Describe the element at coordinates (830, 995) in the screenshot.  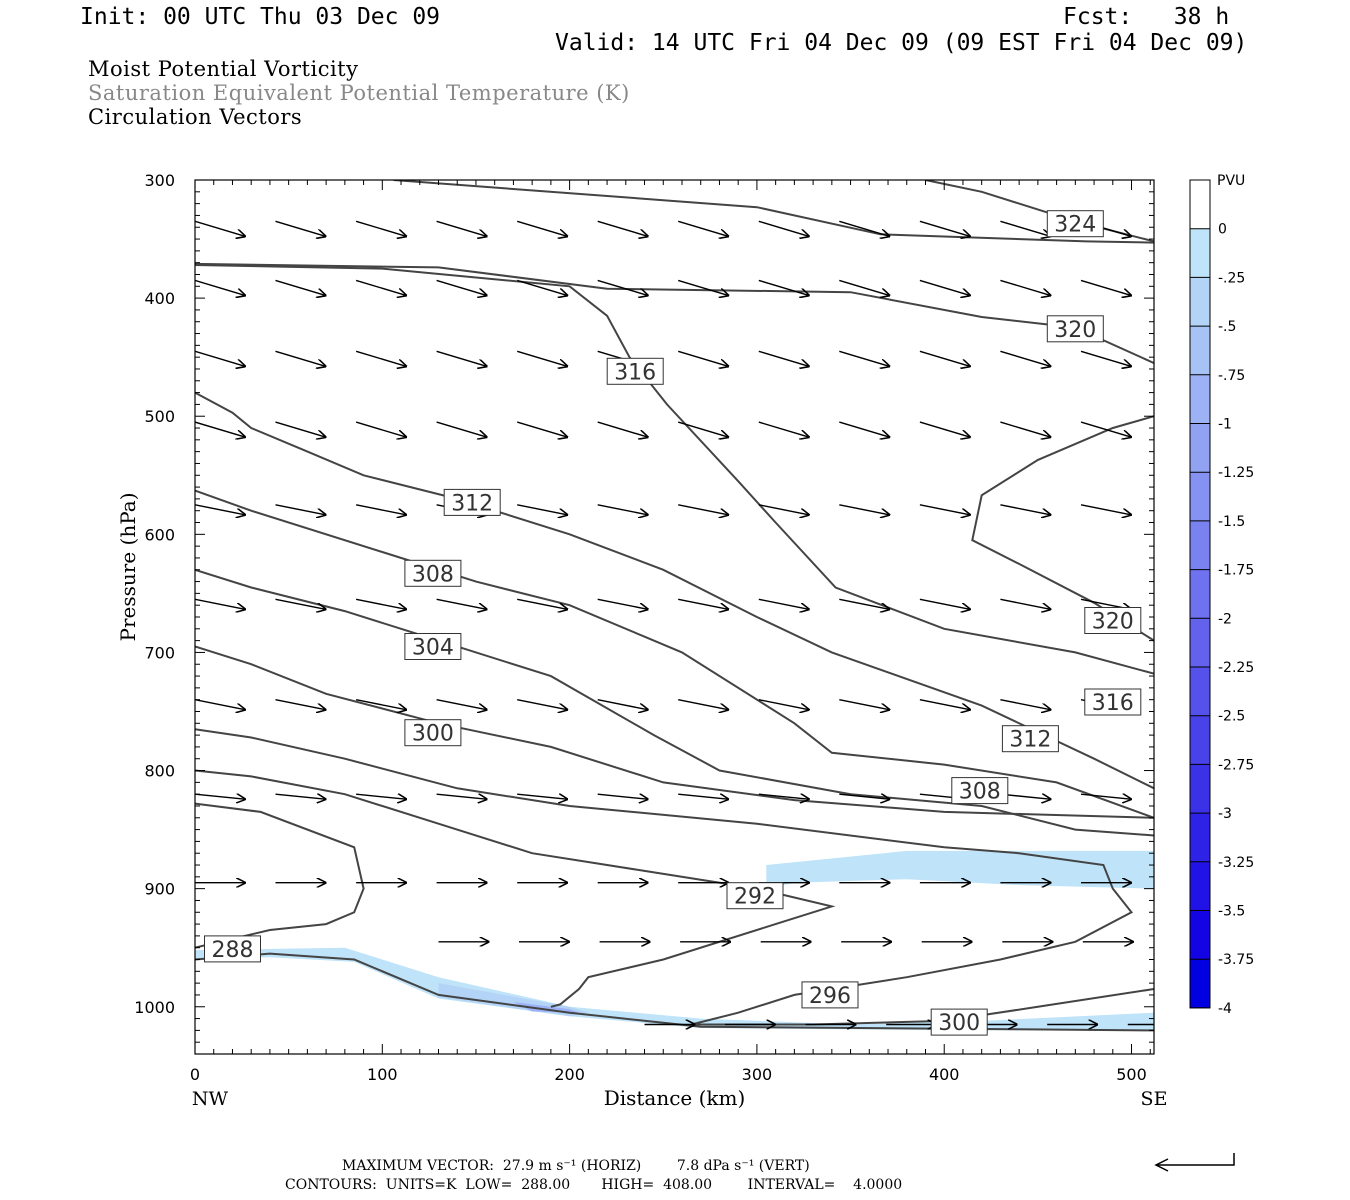
I see `contour-label: 296` at that location.